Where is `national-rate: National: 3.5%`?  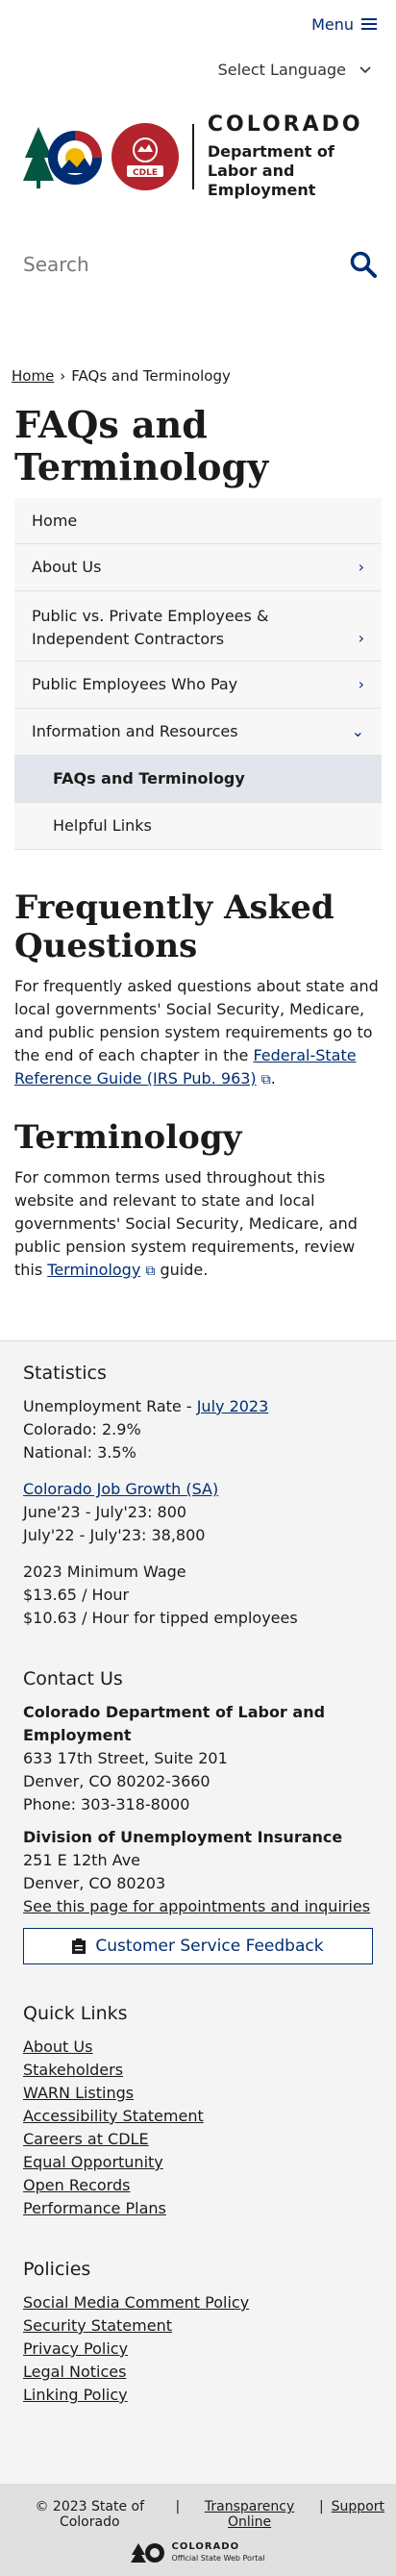
national-rate: National: 3.5% is located at coordinates (80, 1452).